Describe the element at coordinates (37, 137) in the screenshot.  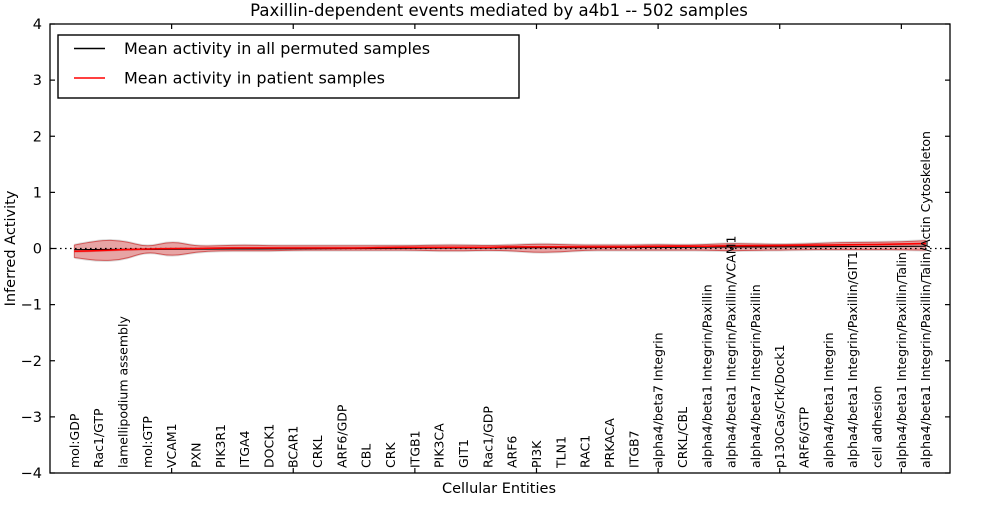
I see `y-tick-label: 2` at that location.